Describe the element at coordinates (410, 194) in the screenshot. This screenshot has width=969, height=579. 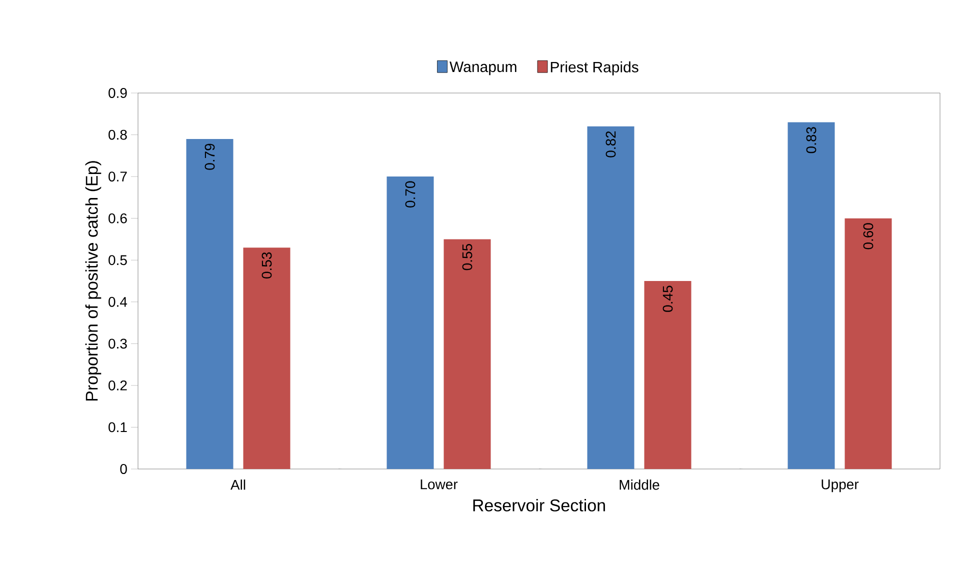
I see `data-label: 0.70` at that location.